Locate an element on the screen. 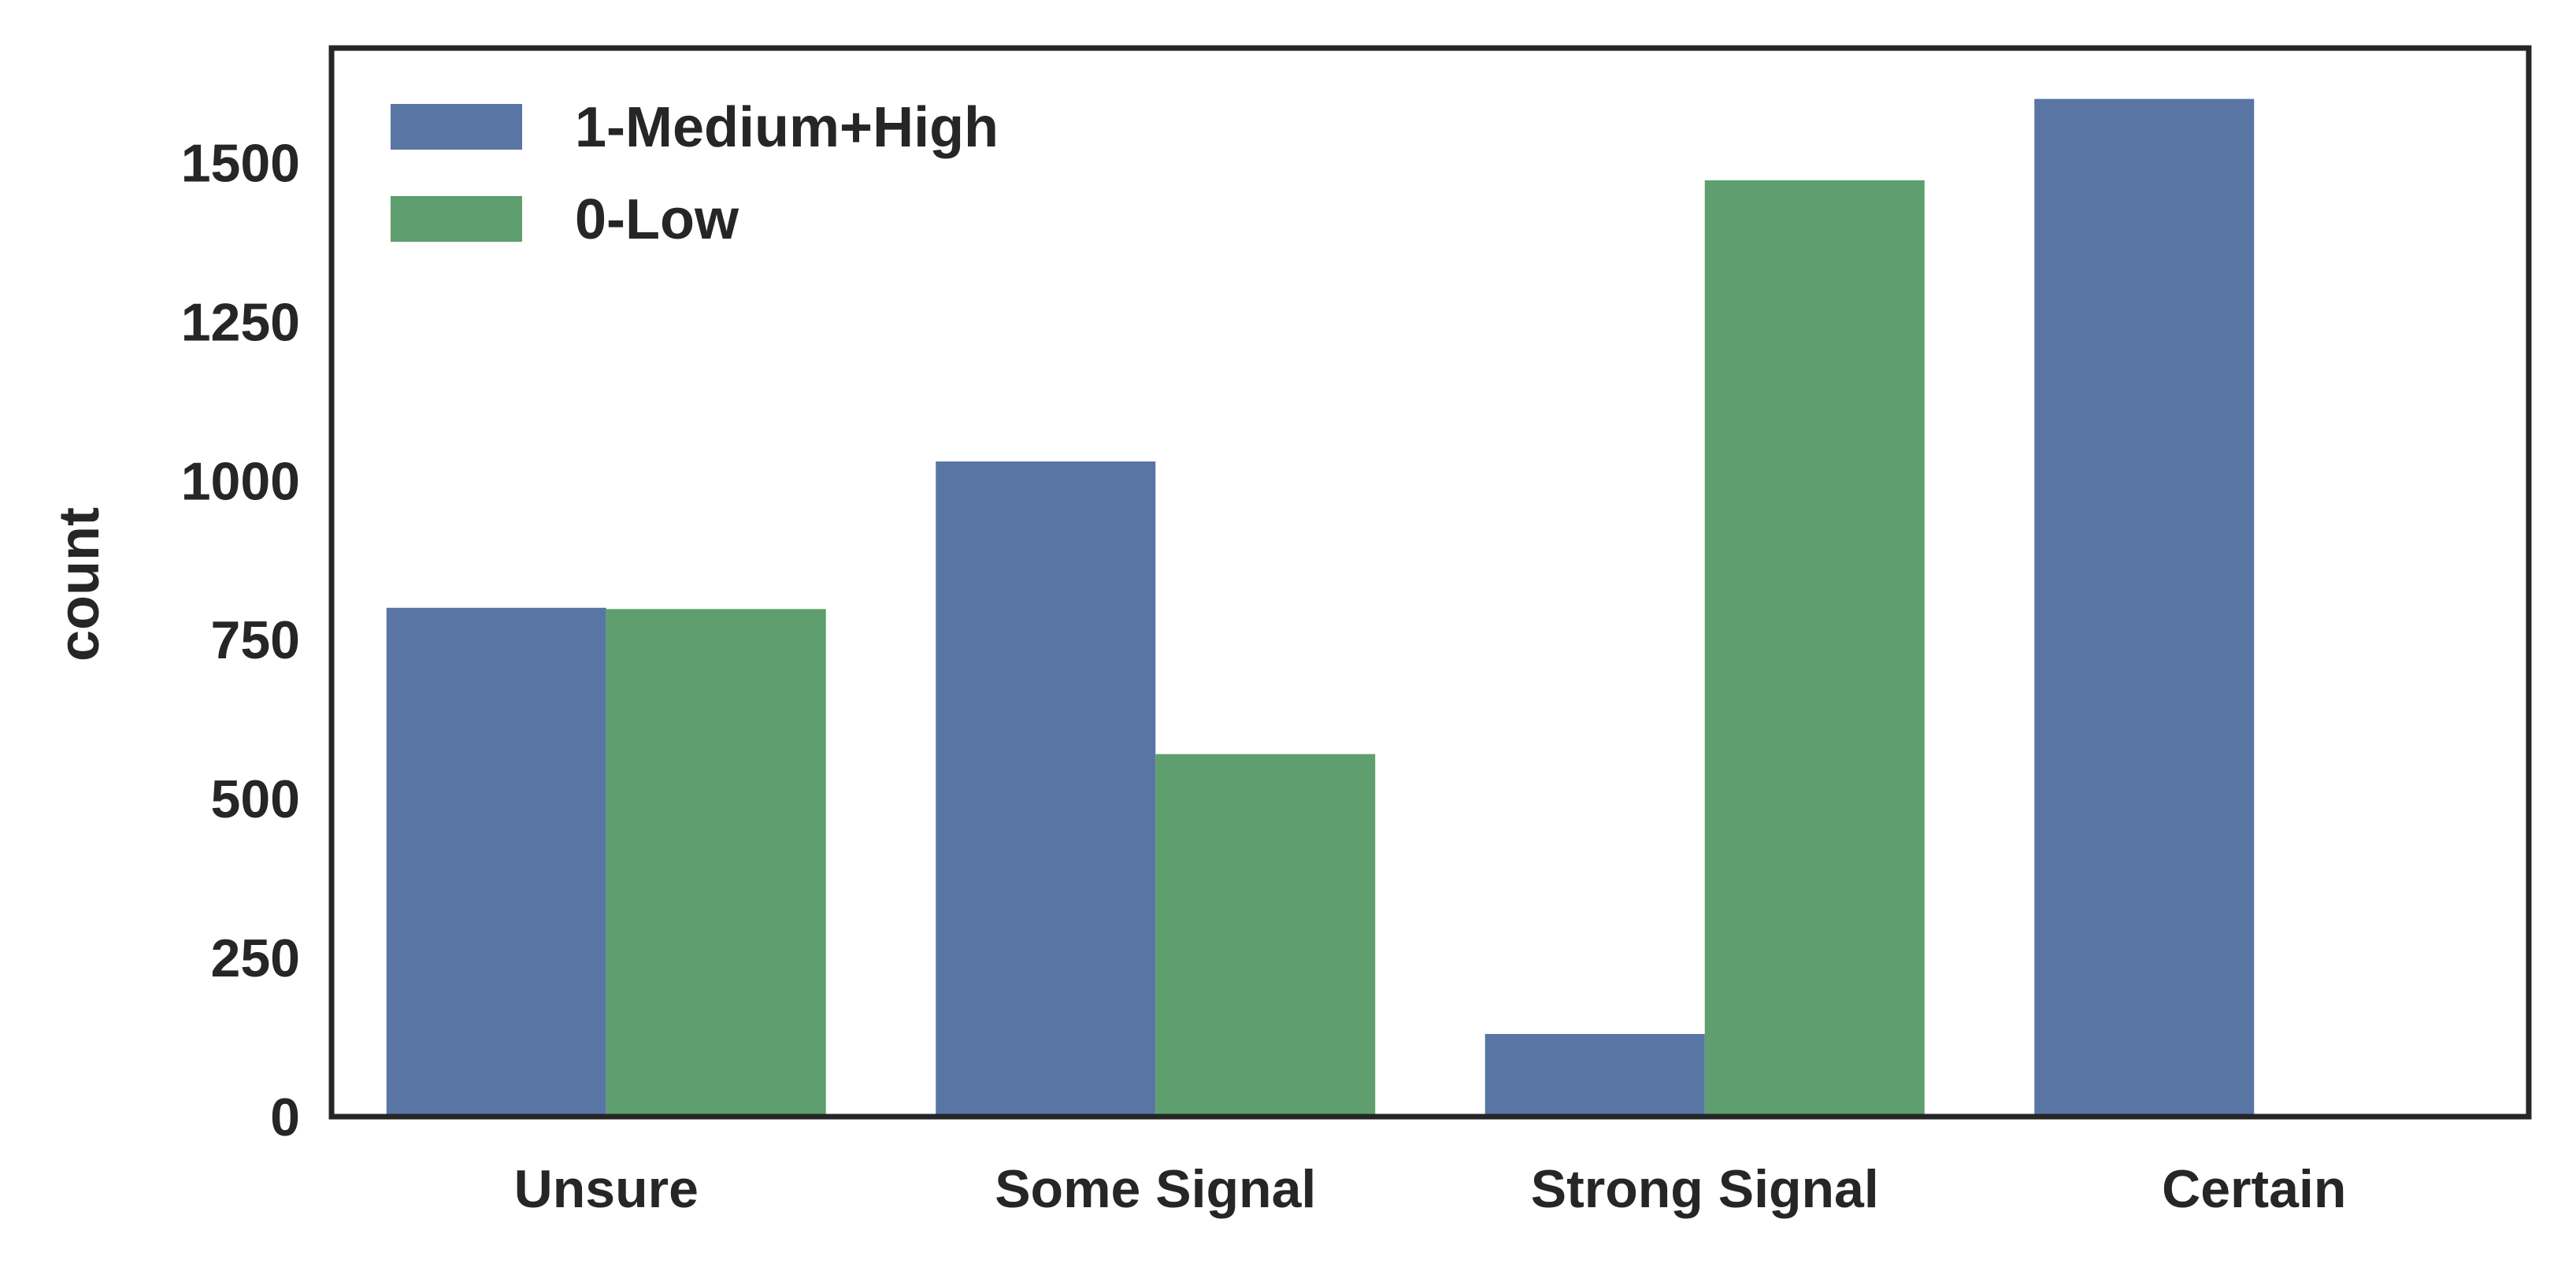 The width and height of the screenshot is (2576, 1271). bar-some-signal-0-low is located at coordinates (1265, 935).